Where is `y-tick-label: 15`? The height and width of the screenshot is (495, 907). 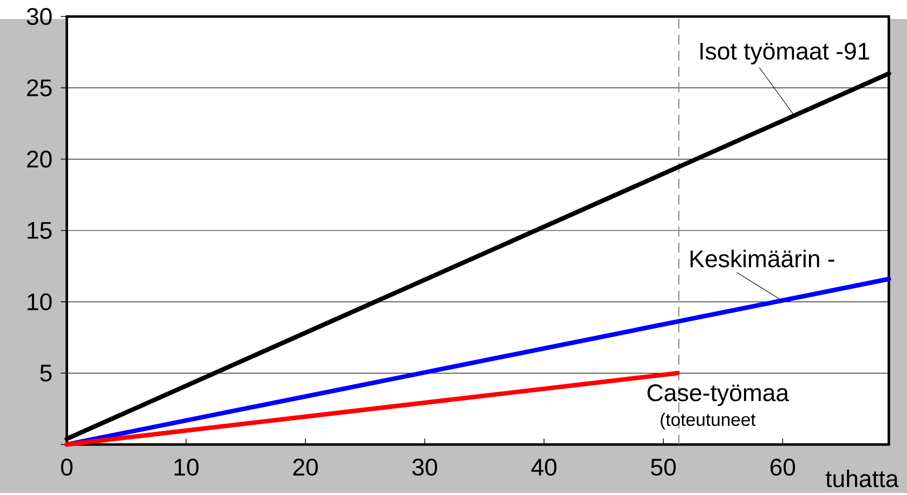 y-tick-label: 15 is located at coordinates (40, 230).